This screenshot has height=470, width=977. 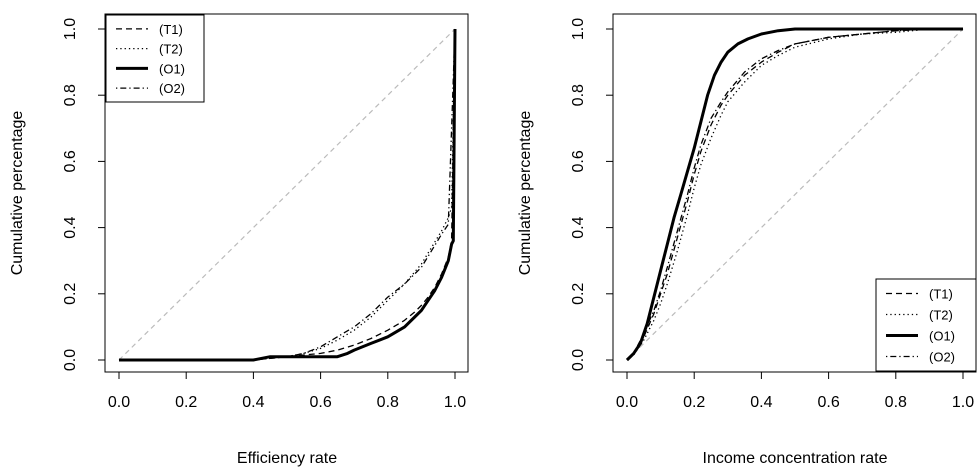 What do you see at coordinates (287, 458) in the screenshot?
I see `x-axis-label: Efficiency rate` at bounding box center [287, 458].